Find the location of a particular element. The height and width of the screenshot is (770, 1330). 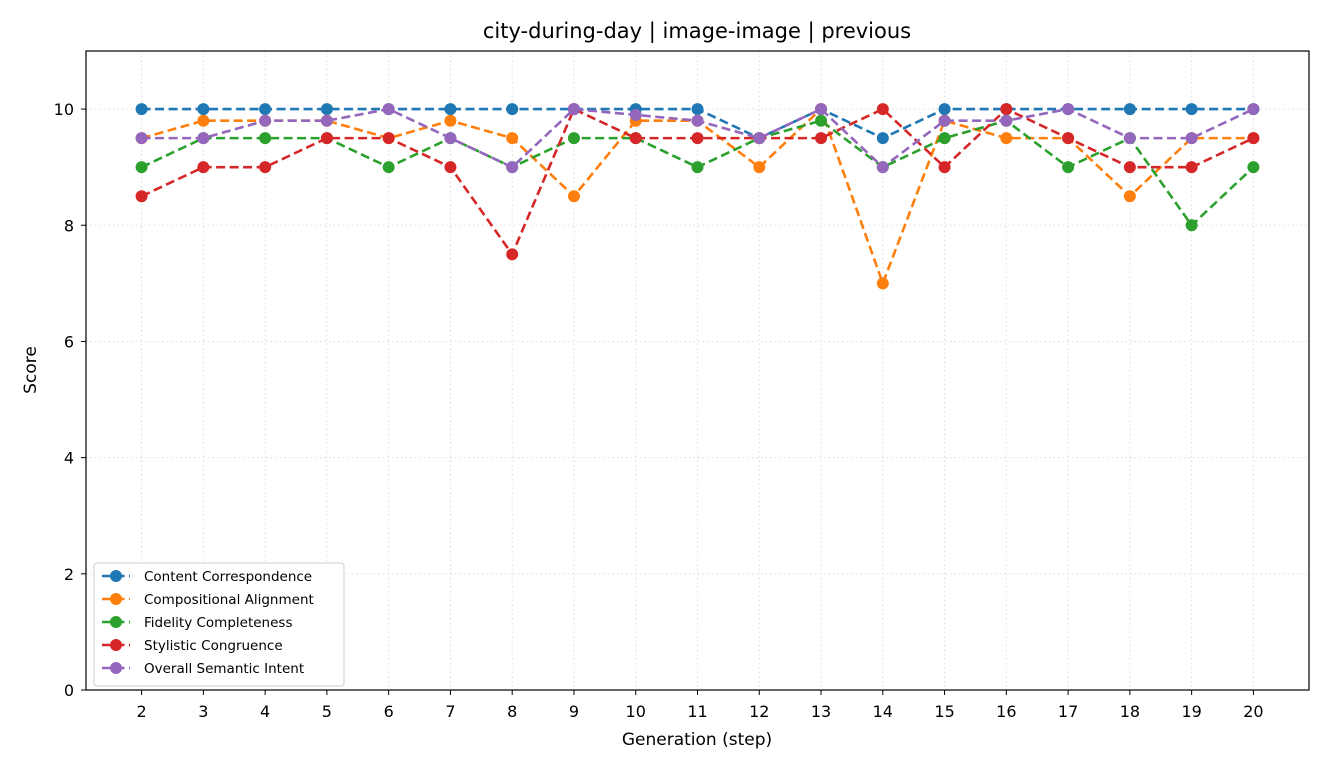

chart-title: city-during-day | image-image | previous is located at coordinates (697, 31).